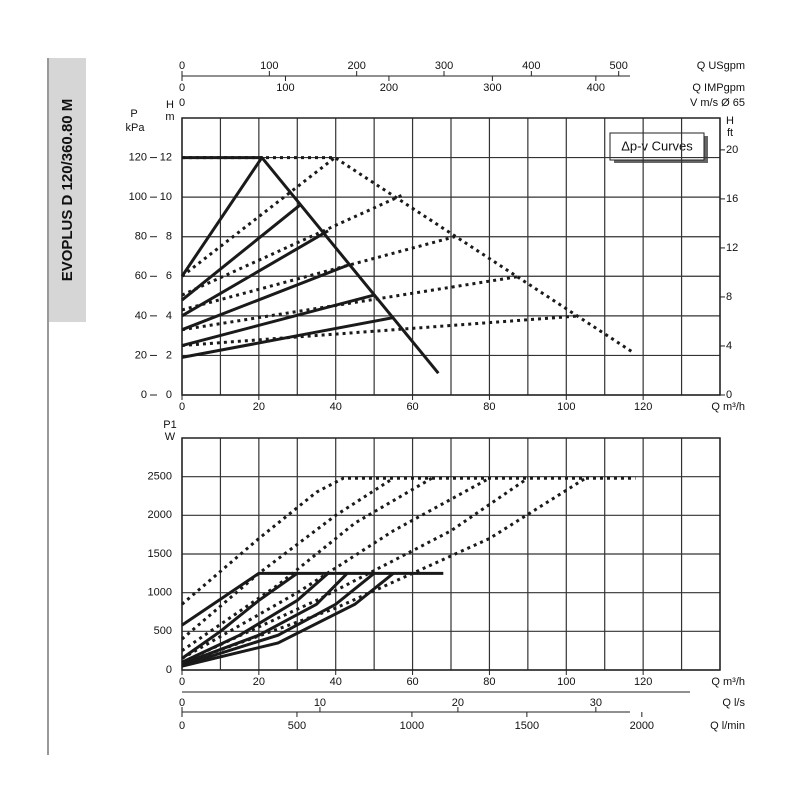  What do you see at coordinates (133, 114) in the screenshot?
I see `left-axis-label: P` at bounding box center [133, 114].